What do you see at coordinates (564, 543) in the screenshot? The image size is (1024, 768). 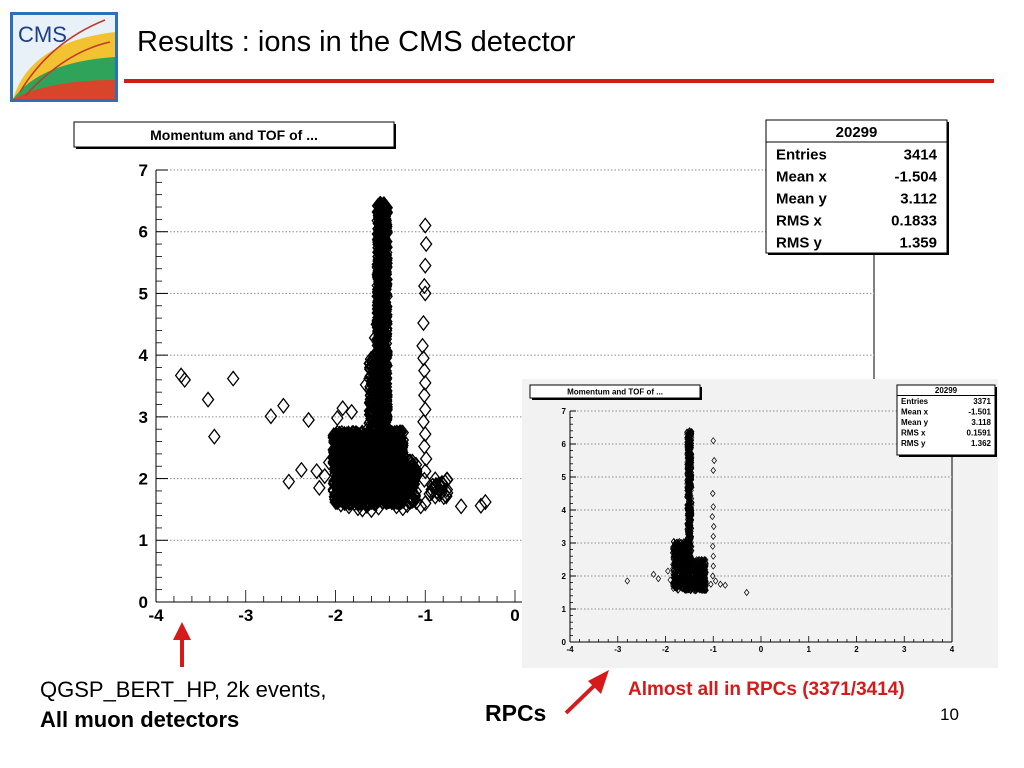 I see `y-tick-label: 3` at bounding box center [564, 543].